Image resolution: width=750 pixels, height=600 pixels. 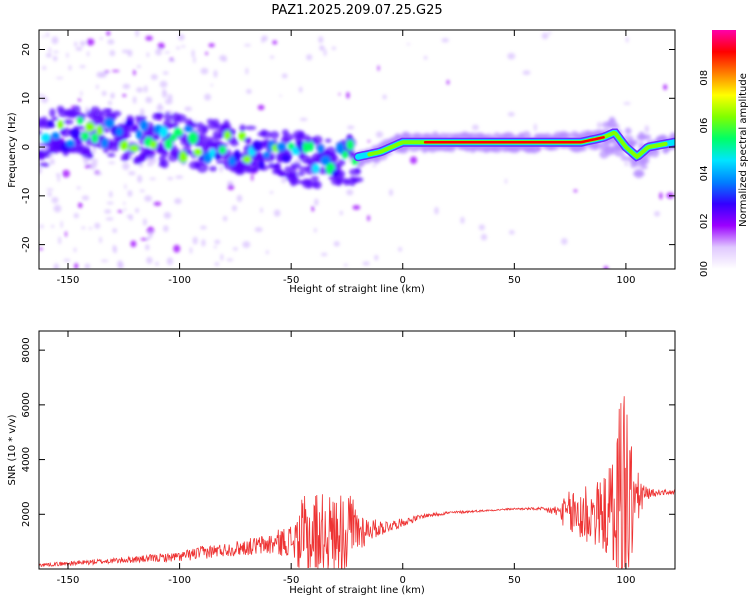 What do you see at coordinates (12, 150) in the screenshot?
I see `spectrogram-y-label: Frequency (Hz)` at bounding box center [12, 150].